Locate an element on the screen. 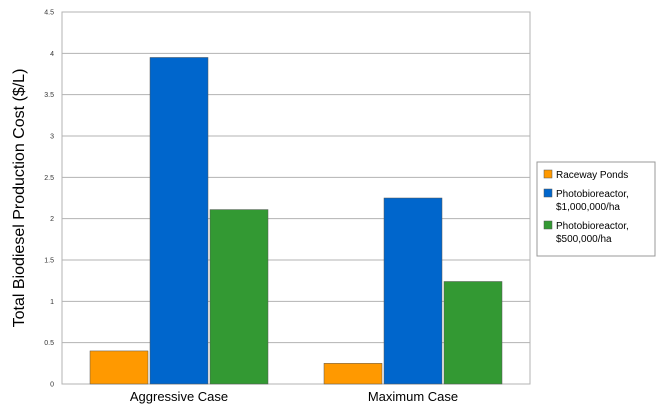 Image resolution: width=659 pixels, height=406 pixels. x-axis-categories: Aggressive Case Maximum Case is located at coordinates (294, 396).